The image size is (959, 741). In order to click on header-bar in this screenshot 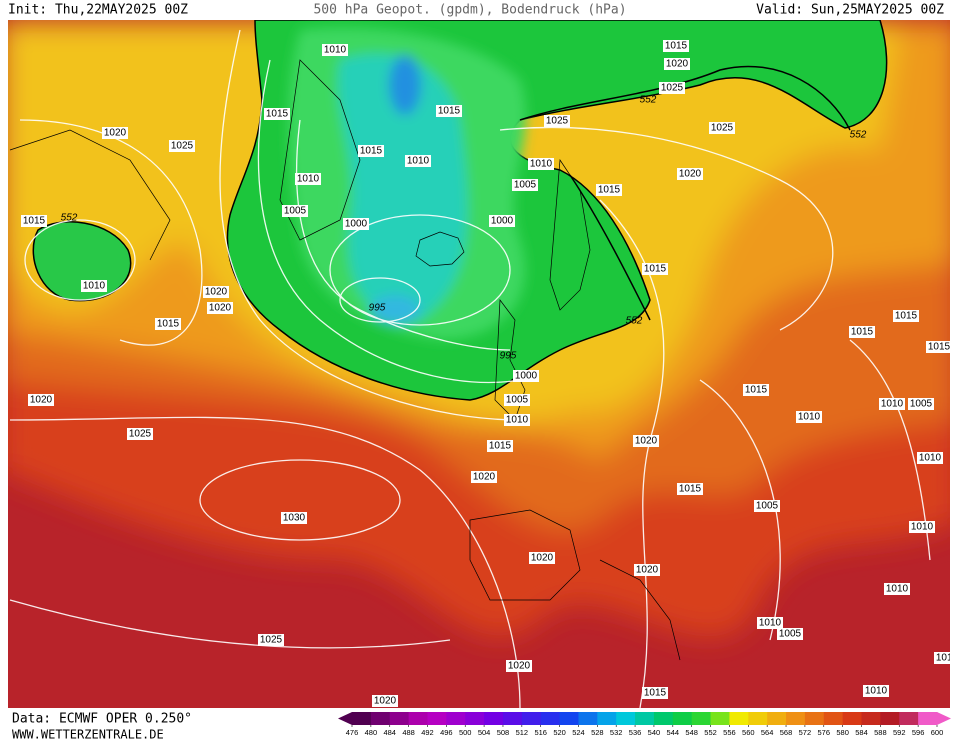, I will do `click(479, 10)`.